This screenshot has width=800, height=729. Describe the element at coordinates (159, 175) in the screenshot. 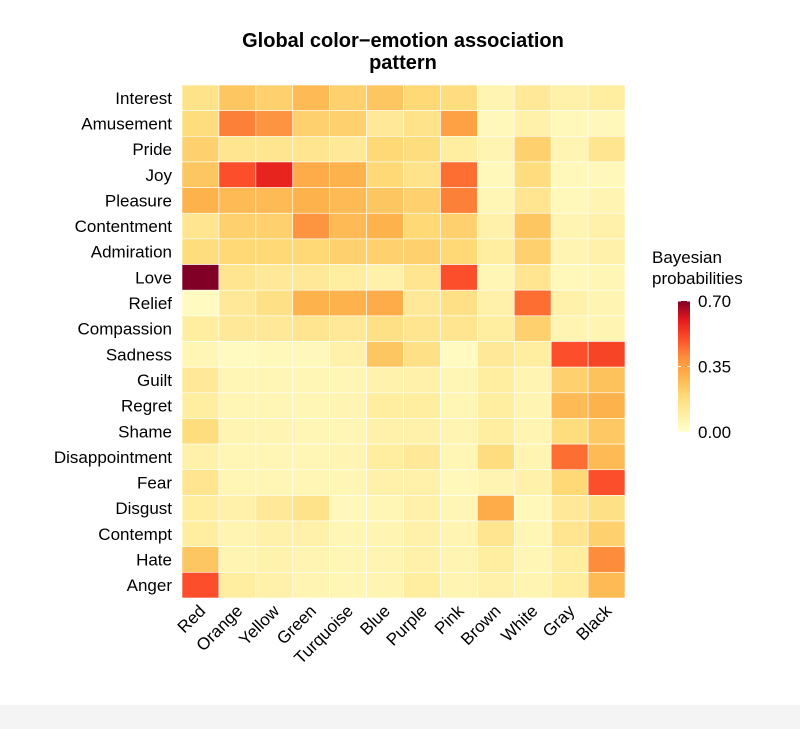

I see `y-tick-label: Joy` at that location.